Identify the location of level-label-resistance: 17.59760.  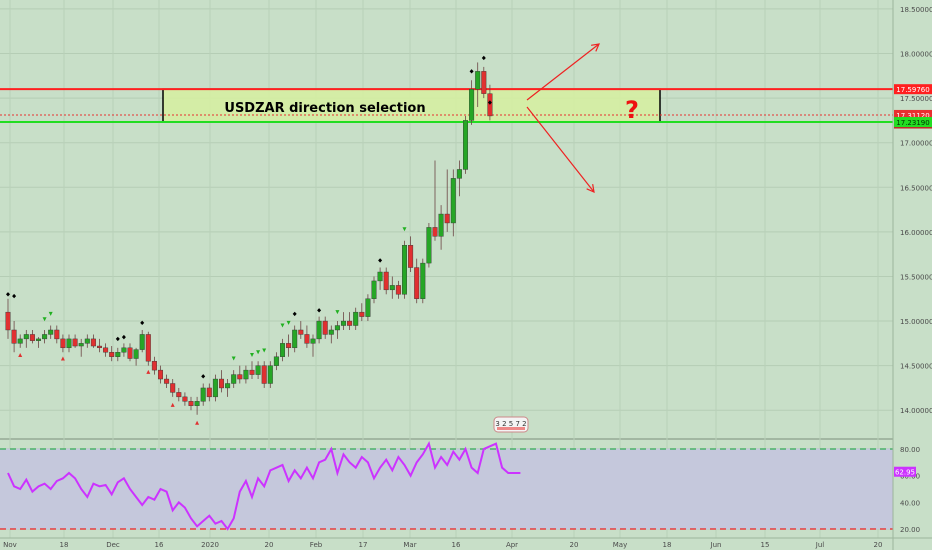
(912, 90).